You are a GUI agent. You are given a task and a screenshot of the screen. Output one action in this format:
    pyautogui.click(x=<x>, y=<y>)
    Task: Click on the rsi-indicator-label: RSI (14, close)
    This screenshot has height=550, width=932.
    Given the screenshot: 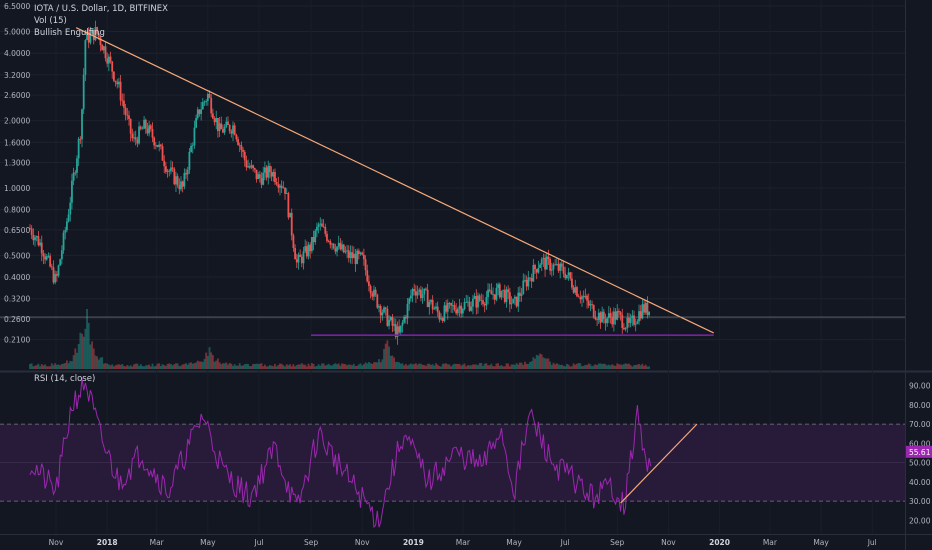 What is the action you would take?
    pyautogui.click(x=65, y=379)
    